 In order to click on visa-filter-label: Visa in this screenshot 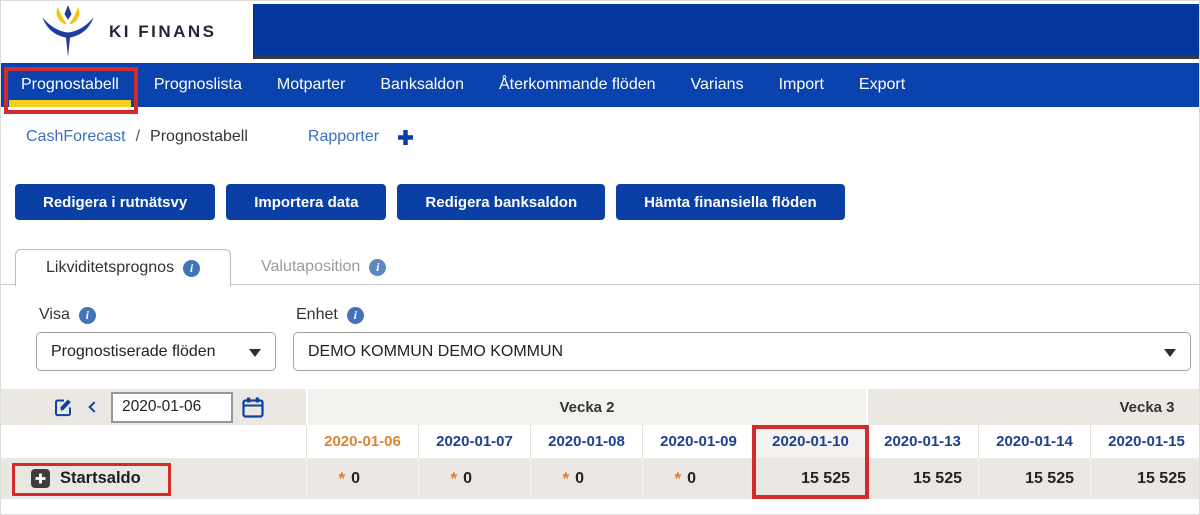, I will do `click(67, 315)`.